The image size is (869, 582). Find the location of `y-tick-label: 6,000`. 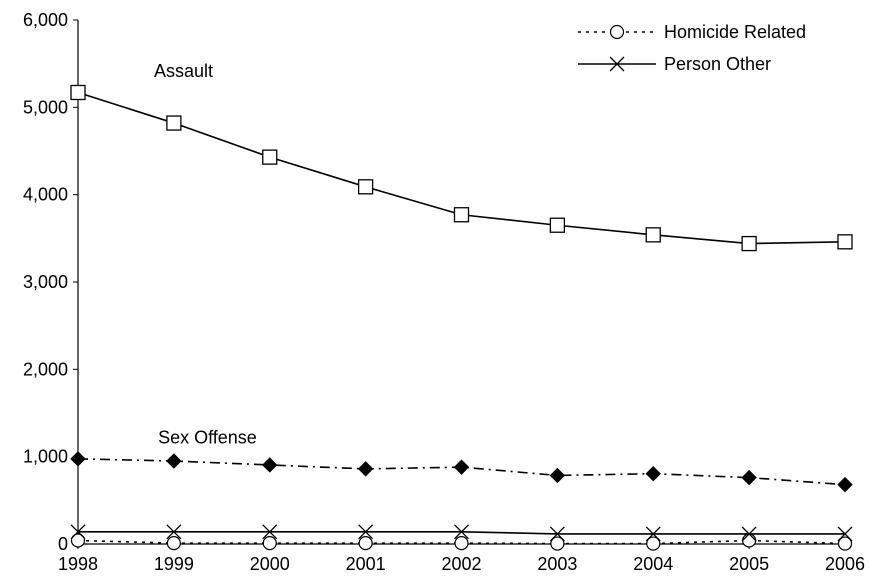

y-tick-label: 6,000 is located at coordinates (45, 20).